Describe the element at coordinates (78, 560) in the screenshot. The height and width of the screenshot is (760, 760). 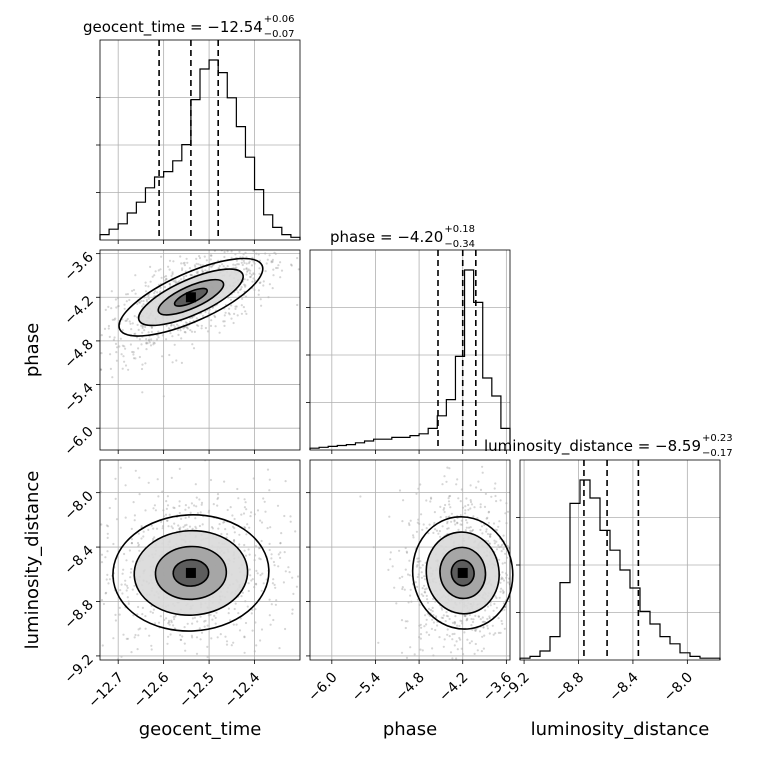
I see `y-tick-label: −8.4` at that location.